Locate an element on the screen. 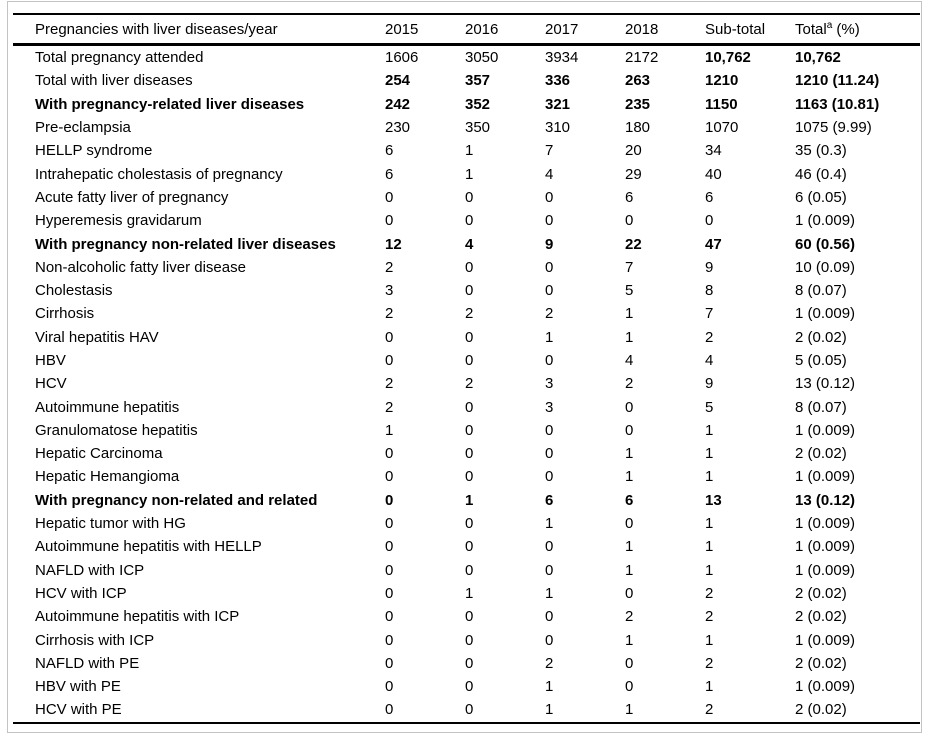 The image size is (932, 735). cell-2015: 6 is located at coordinates (389, 151).